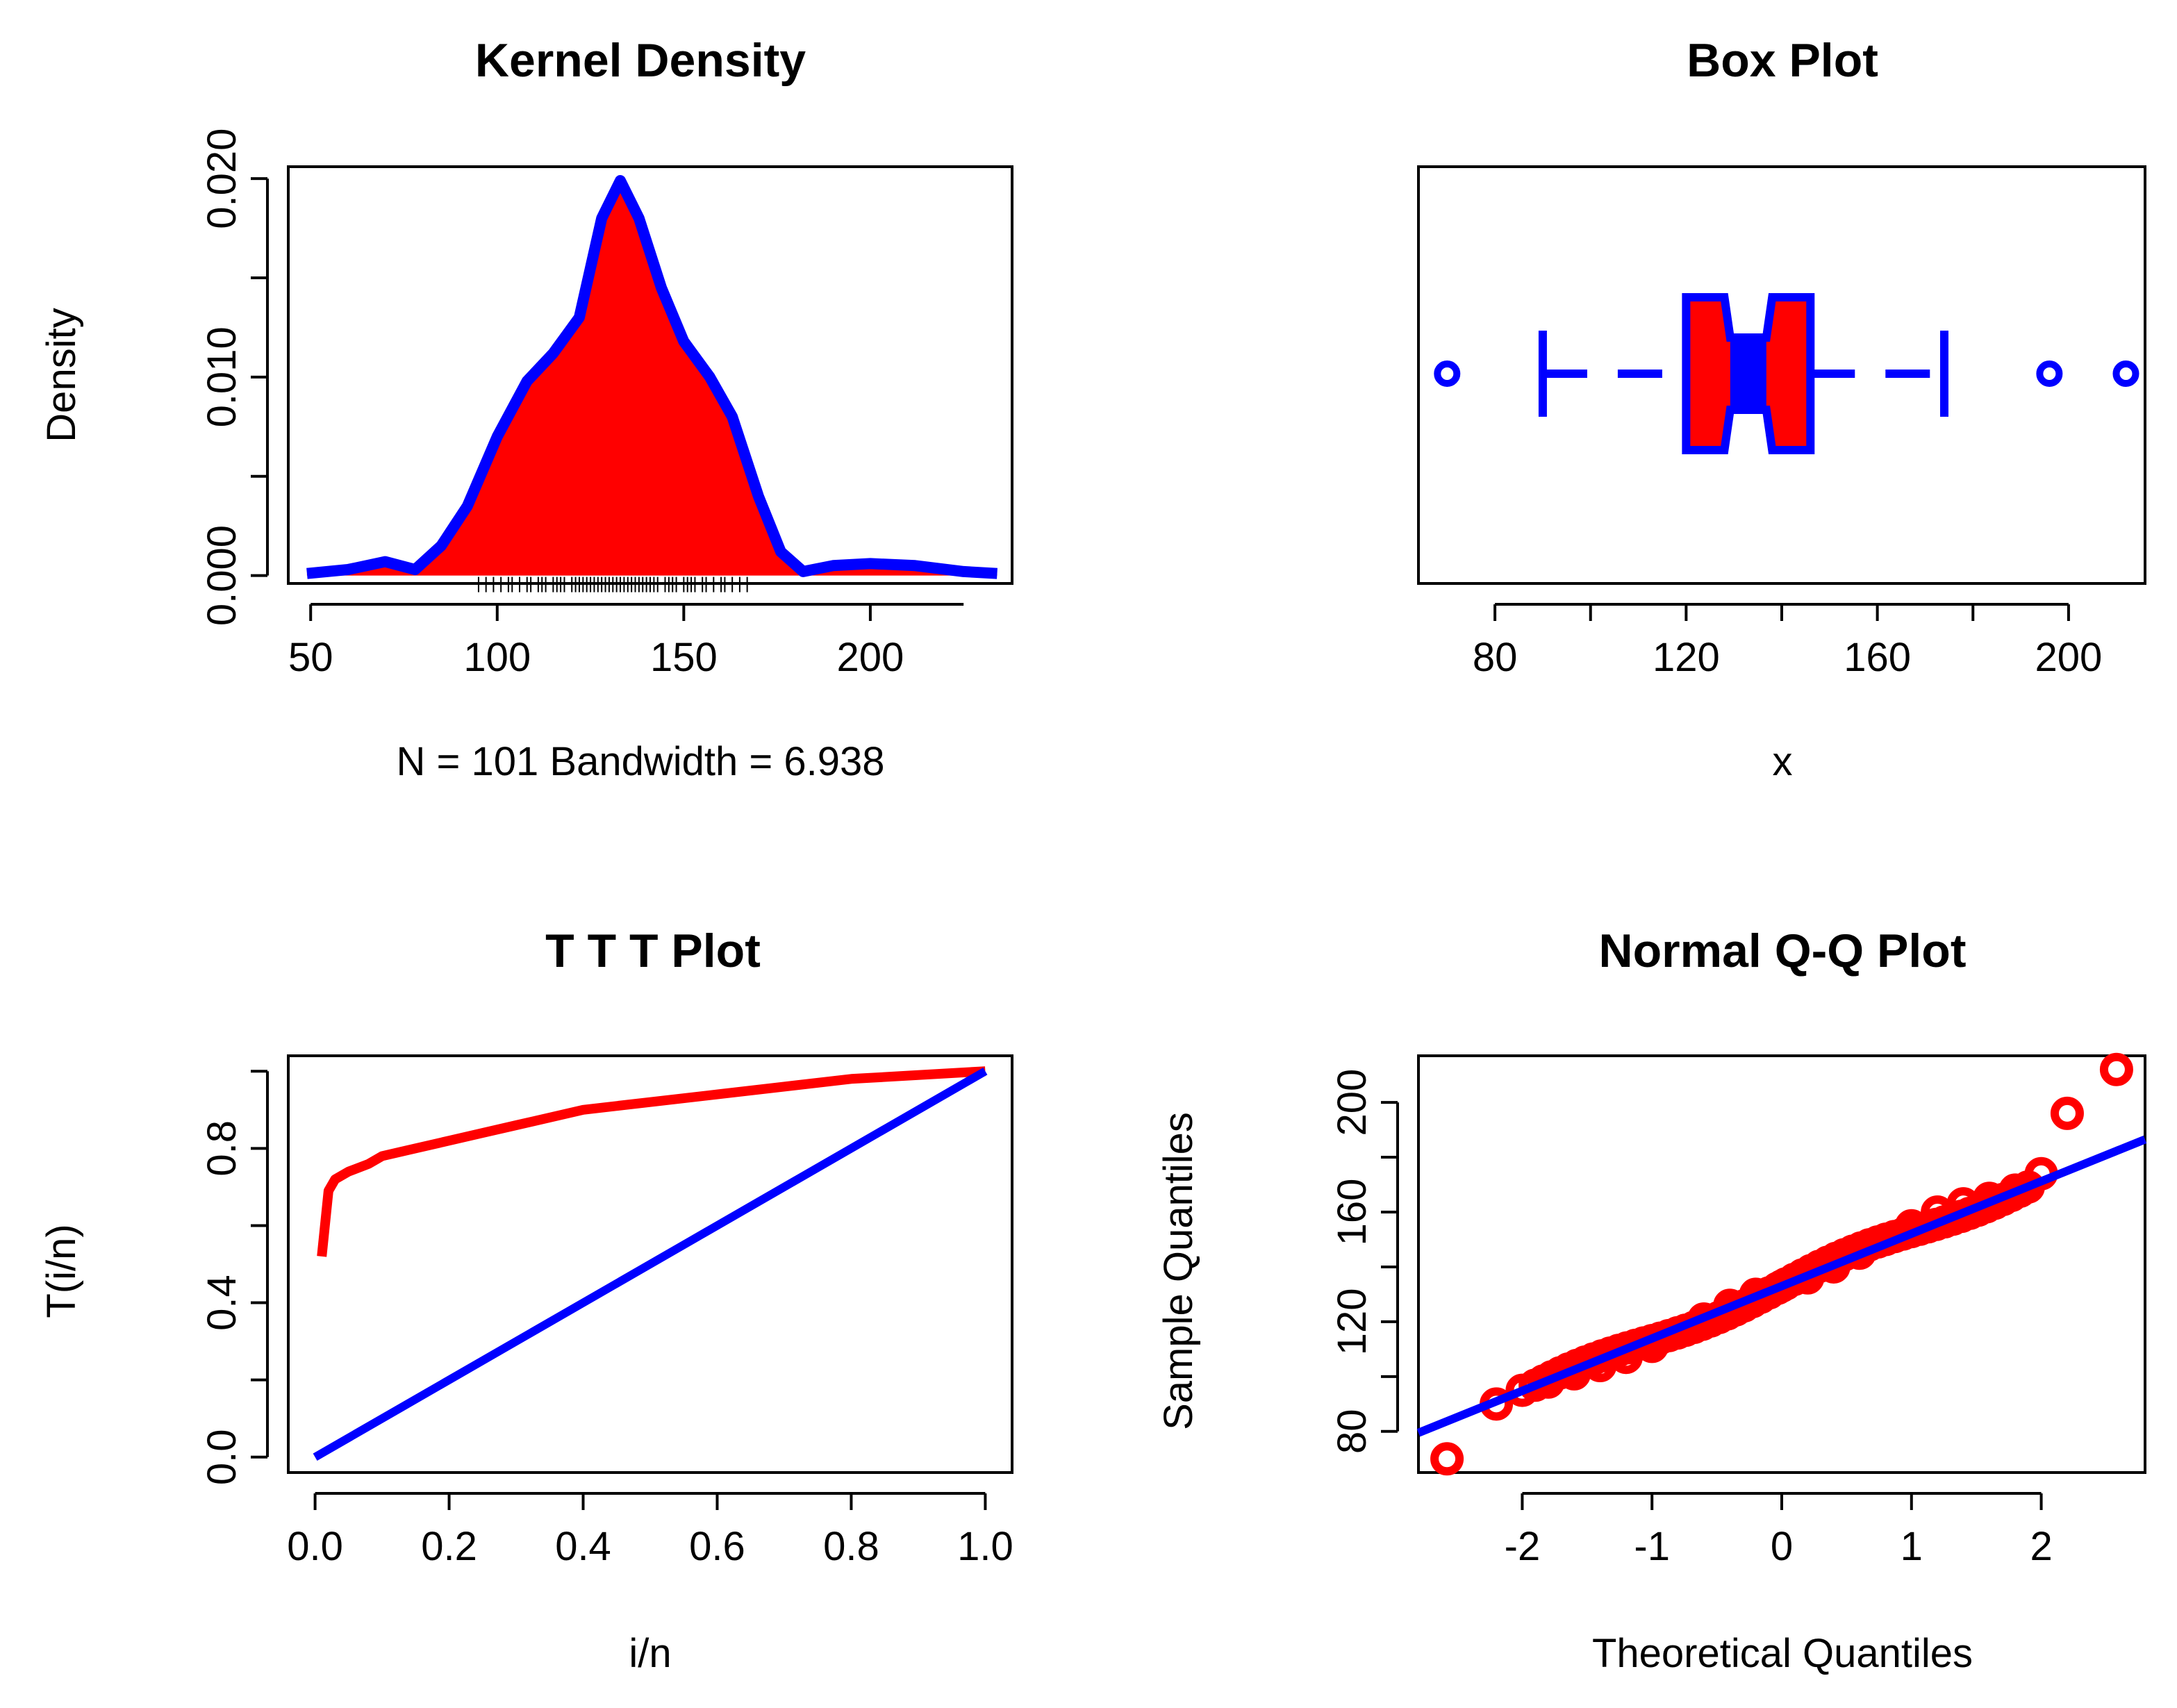 The width and height of the screenshot is (2177, 1708). Describe the element at coordinates (851, 1546) in the screenshot. I see `tt-x-tick-label: 0.8` at that location.